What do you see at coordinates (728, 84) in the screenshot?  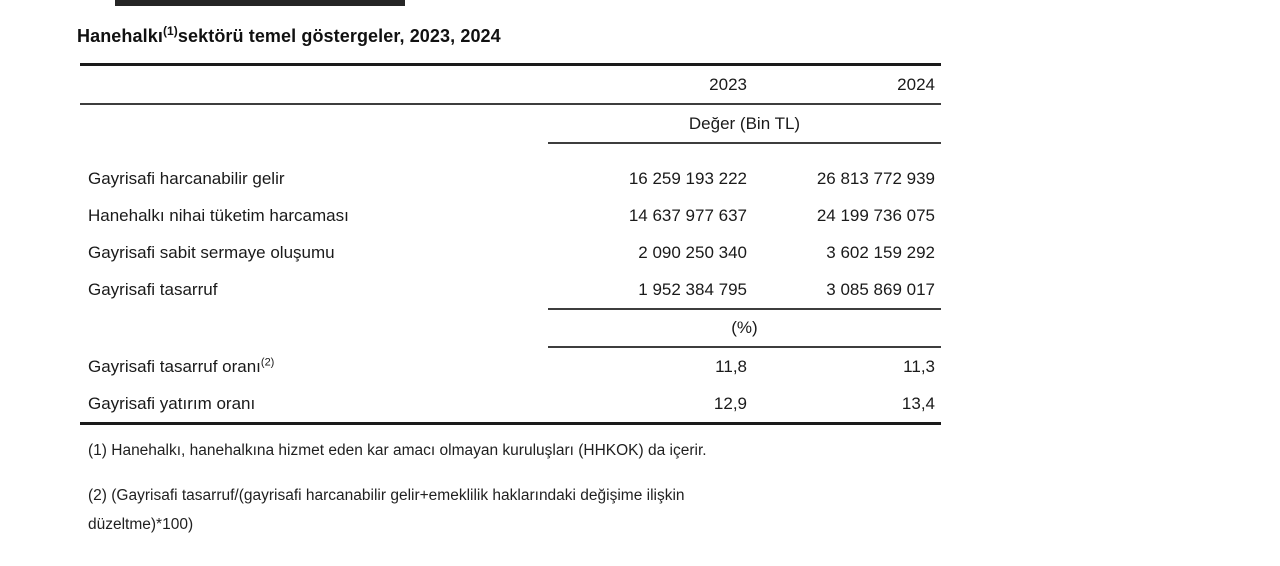 I see `header-year-2023: 2023` at bounding box center [728, 84].